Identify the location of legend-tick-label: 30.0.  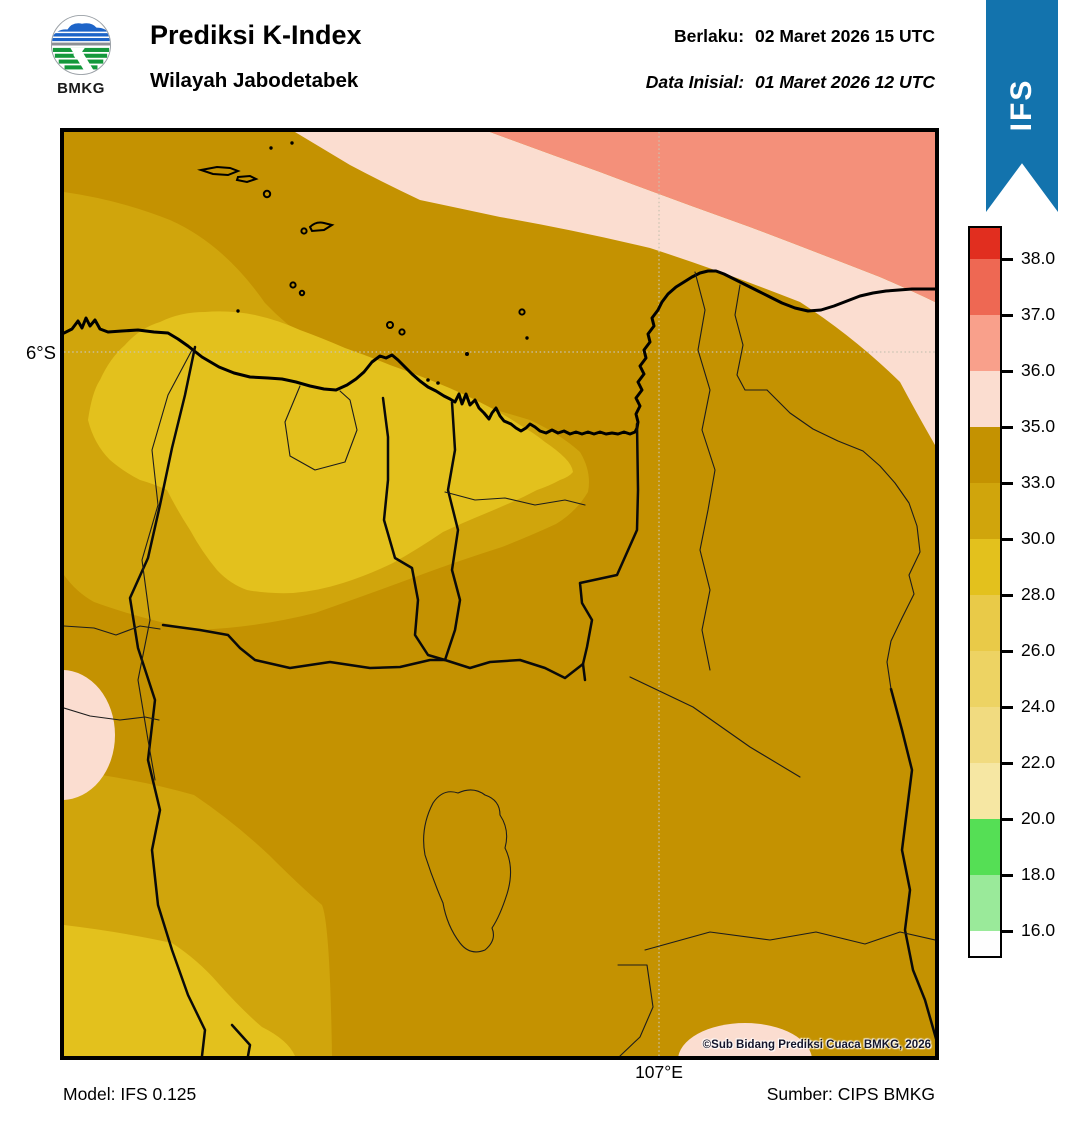
(1038, 538).